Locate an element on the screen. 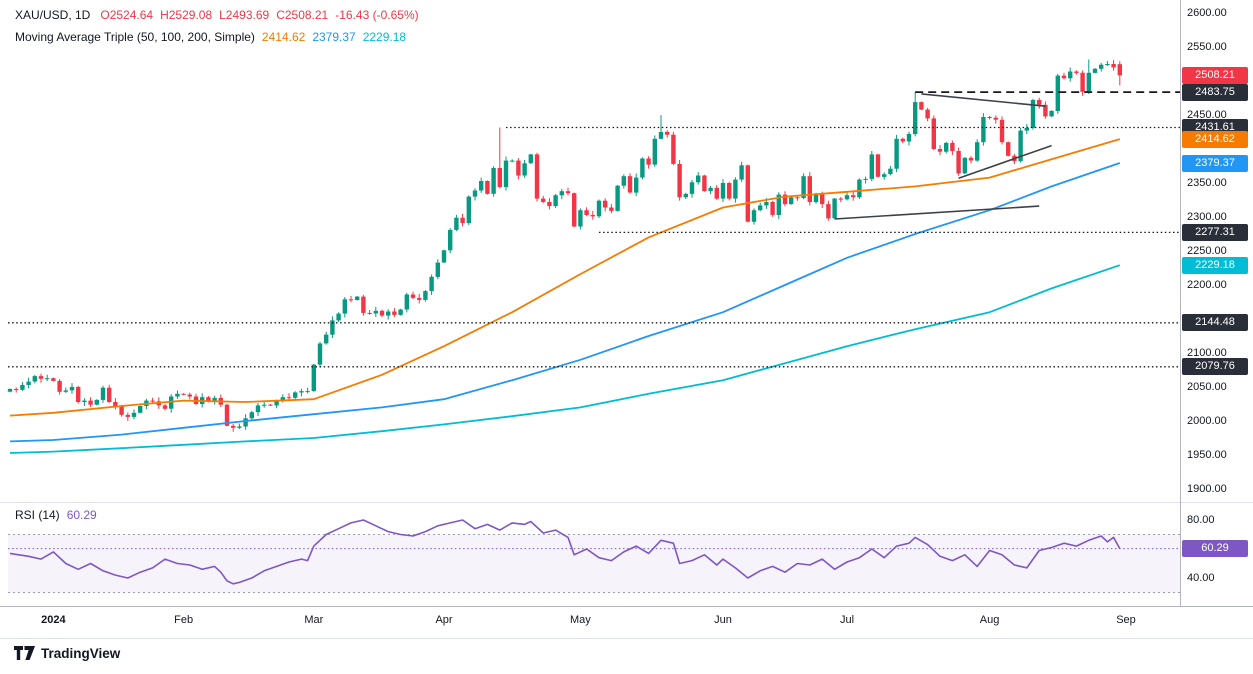  time-axis-label-2024: 2024 is located at coordinates (53, 620).